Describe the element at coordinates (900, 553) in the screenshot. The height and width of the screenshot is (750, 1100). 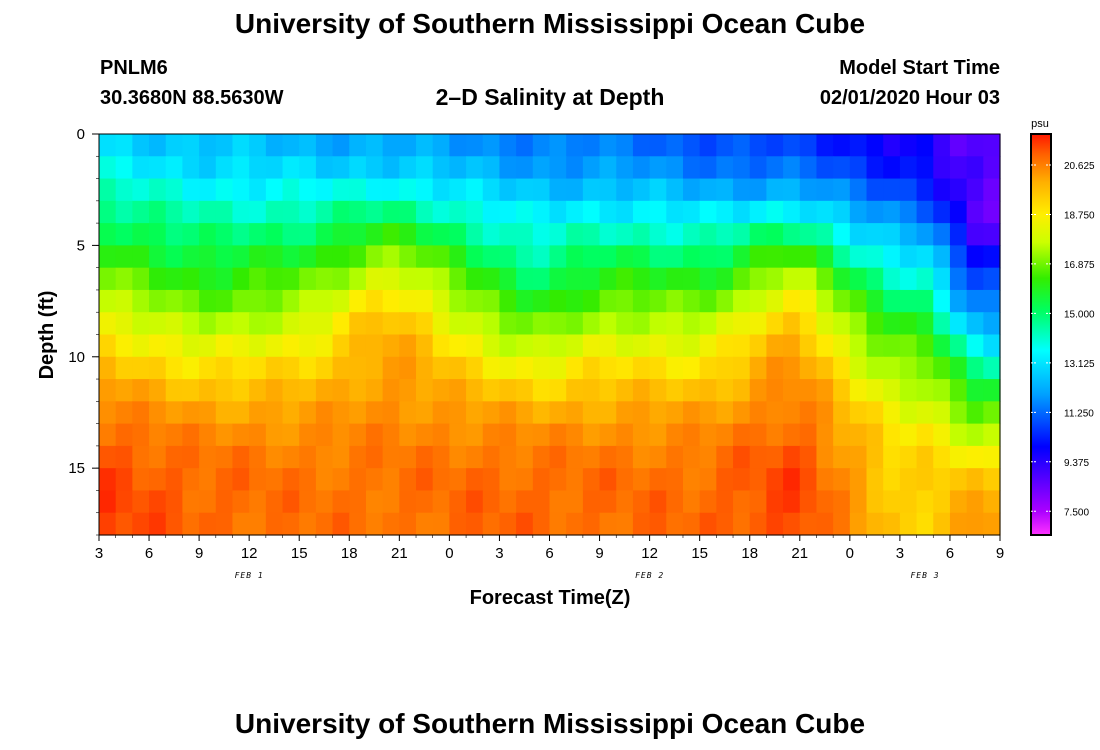
I see `x-tick-label: 3` at that location.